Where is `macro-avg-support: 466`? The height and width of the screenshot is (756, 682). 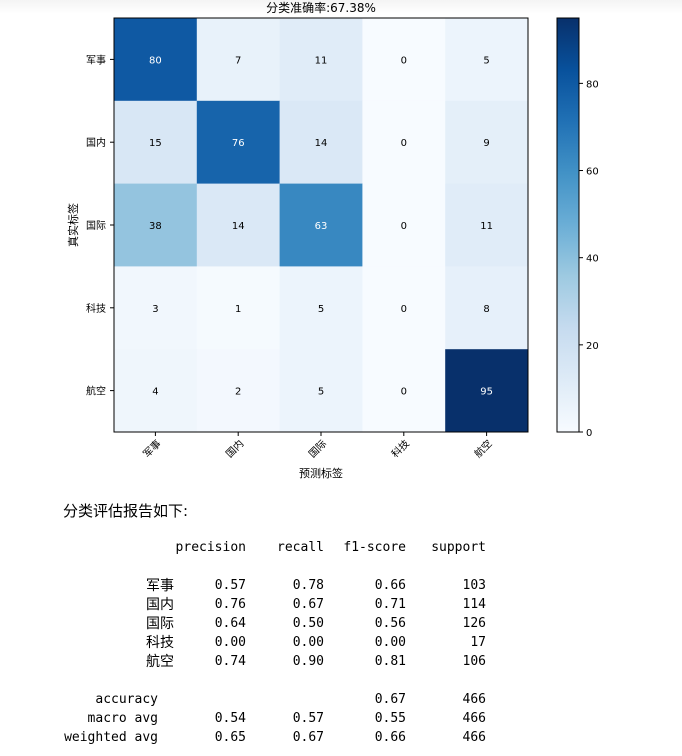 macro-avg-support: 466 is located at coordinates (474, 718).